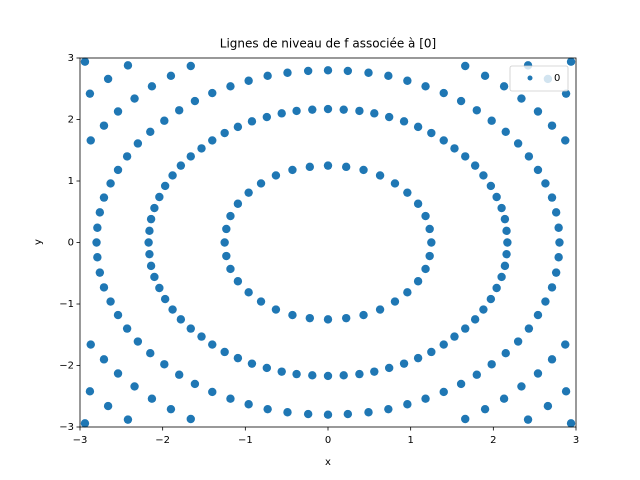  What do you see at coordinates (245, 440) in the screenshot?
I see `x-tick-label: −1` at bounding box center [245, 440].